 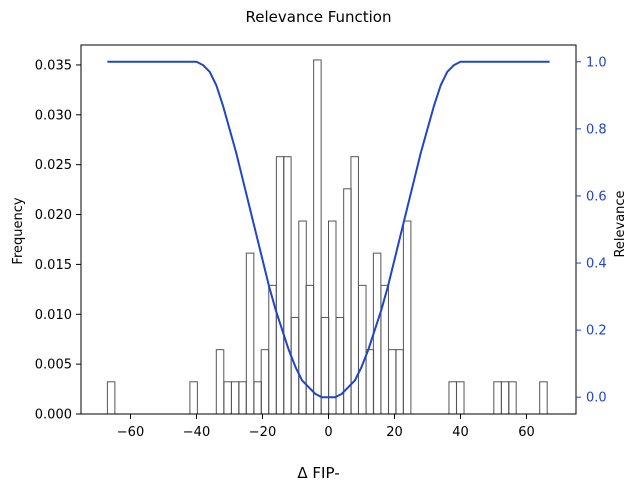 What do you see at coordinates (596, 264) in the screenshot?
I see `y2-tick-label: 0.4` at bounding box center [596, 264].